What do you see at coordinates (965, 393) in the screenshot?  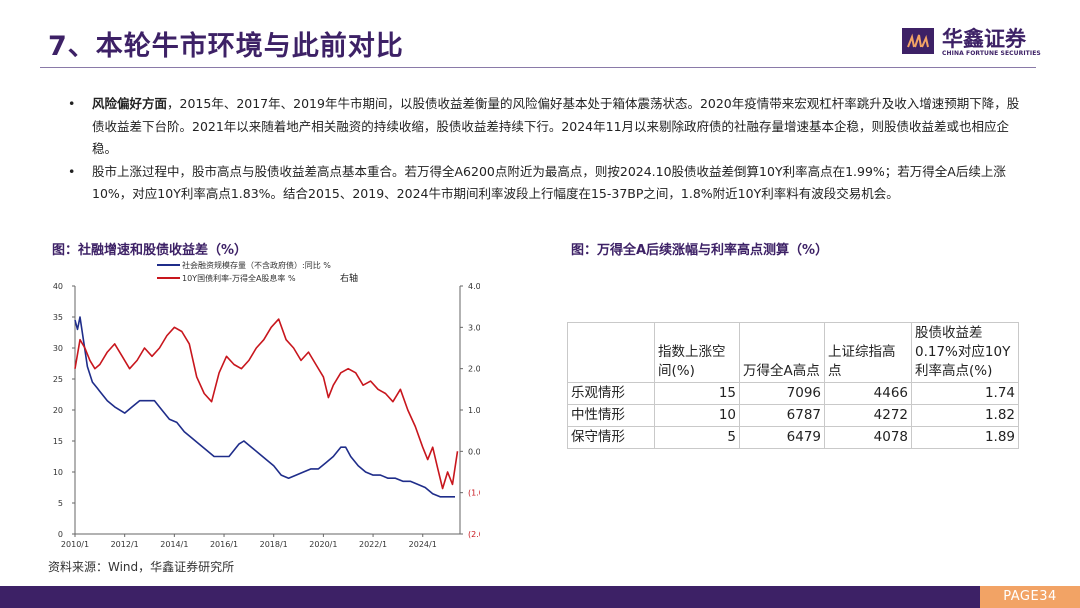 I see `table-cell: 1.74` at bounding box center [965, 393].